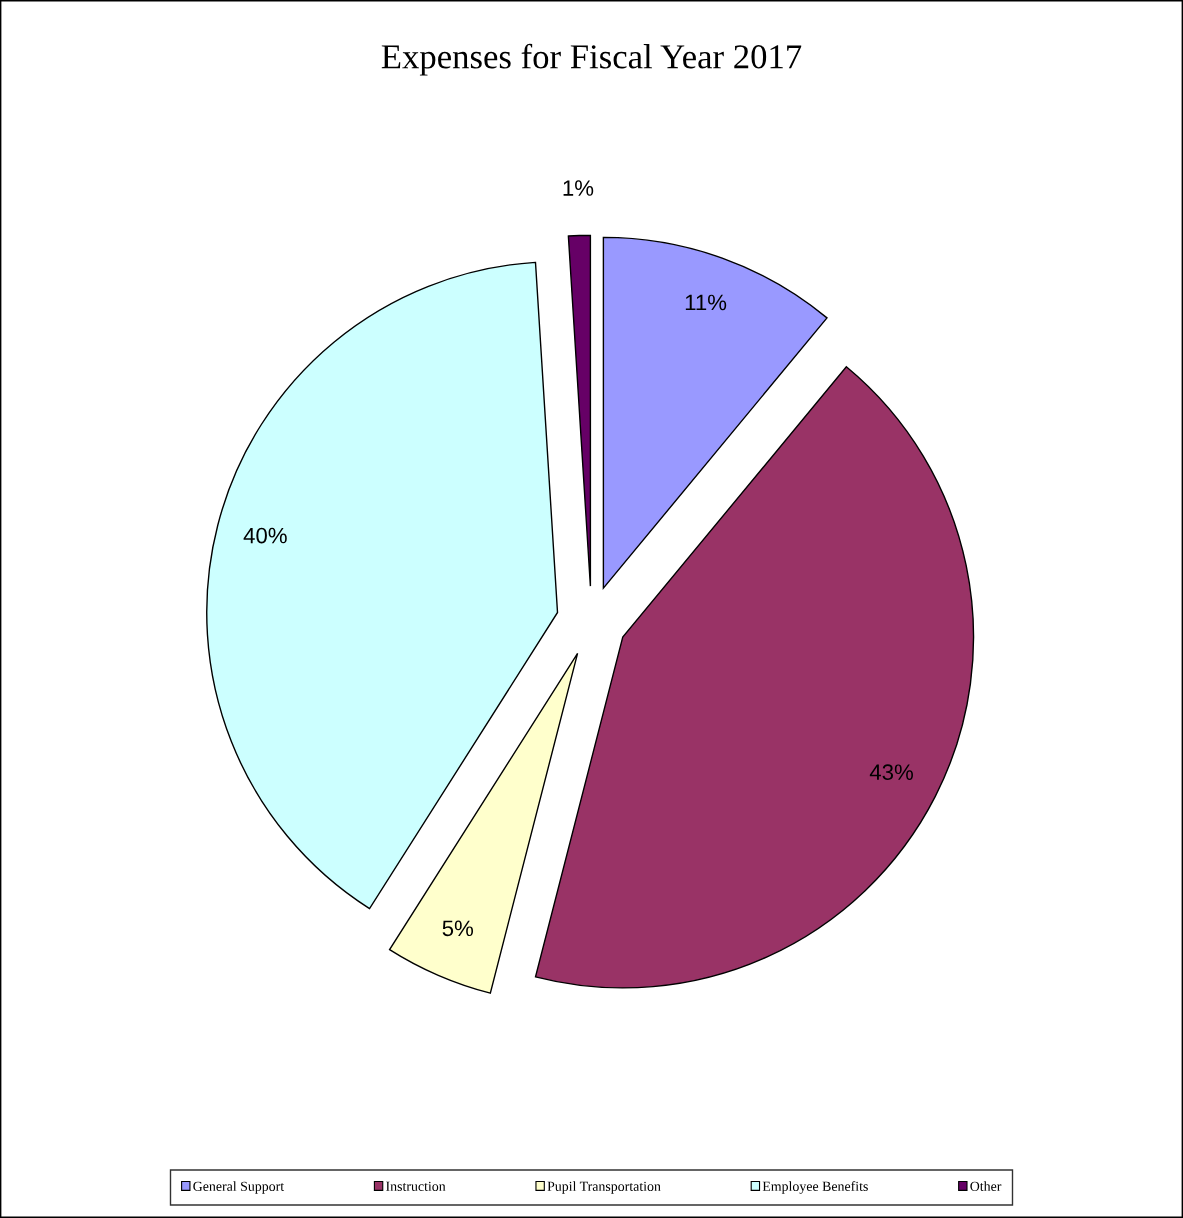 The image size is (1183, 1218). Describe the element at coordinates (416, 1186) in the screenshot. I see `legend-label: Instruction` at that location.